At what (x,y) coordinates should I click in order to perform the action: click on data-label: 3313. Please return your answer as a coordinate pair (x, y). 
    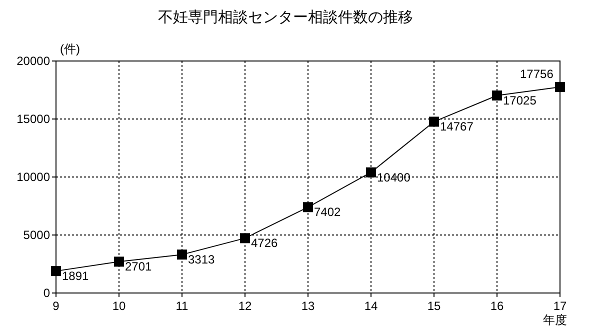
    Looking at the image, I should click on (202, 259).